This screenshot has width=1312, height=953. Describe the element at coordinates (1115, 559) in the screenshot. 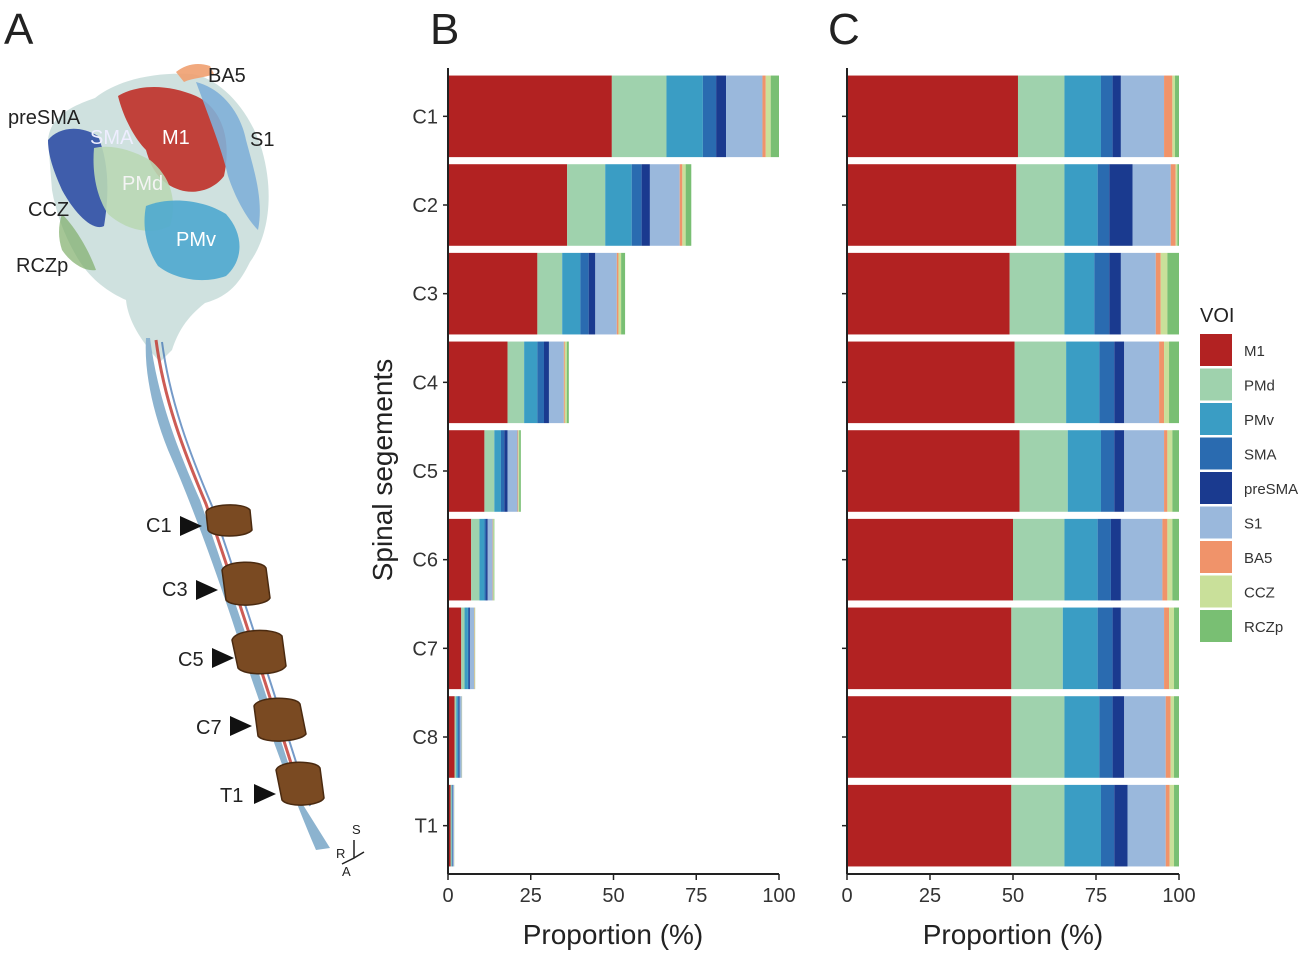

I see `chart-c-bar-c6-presma` at that location.